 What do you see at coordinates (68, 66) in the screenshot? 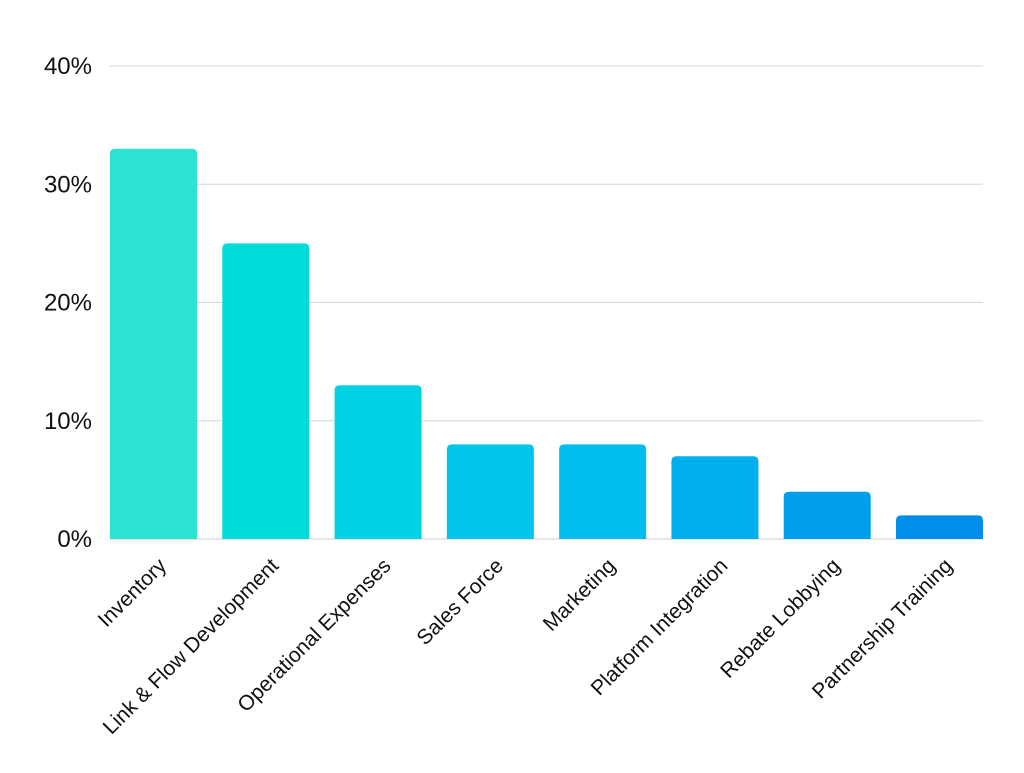
I see `y-tick-label: 40%` at bounding box center [68, 66].